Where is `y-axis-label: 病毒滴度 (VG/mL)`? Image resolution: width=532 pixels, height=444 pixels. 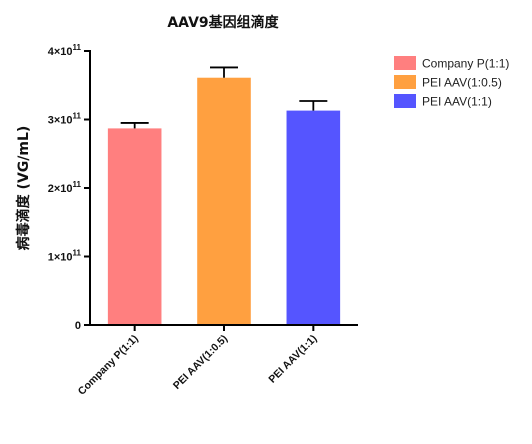 y-axis-label: 病毒滴度 (VG/mL) is located at coordinates (23, 188).